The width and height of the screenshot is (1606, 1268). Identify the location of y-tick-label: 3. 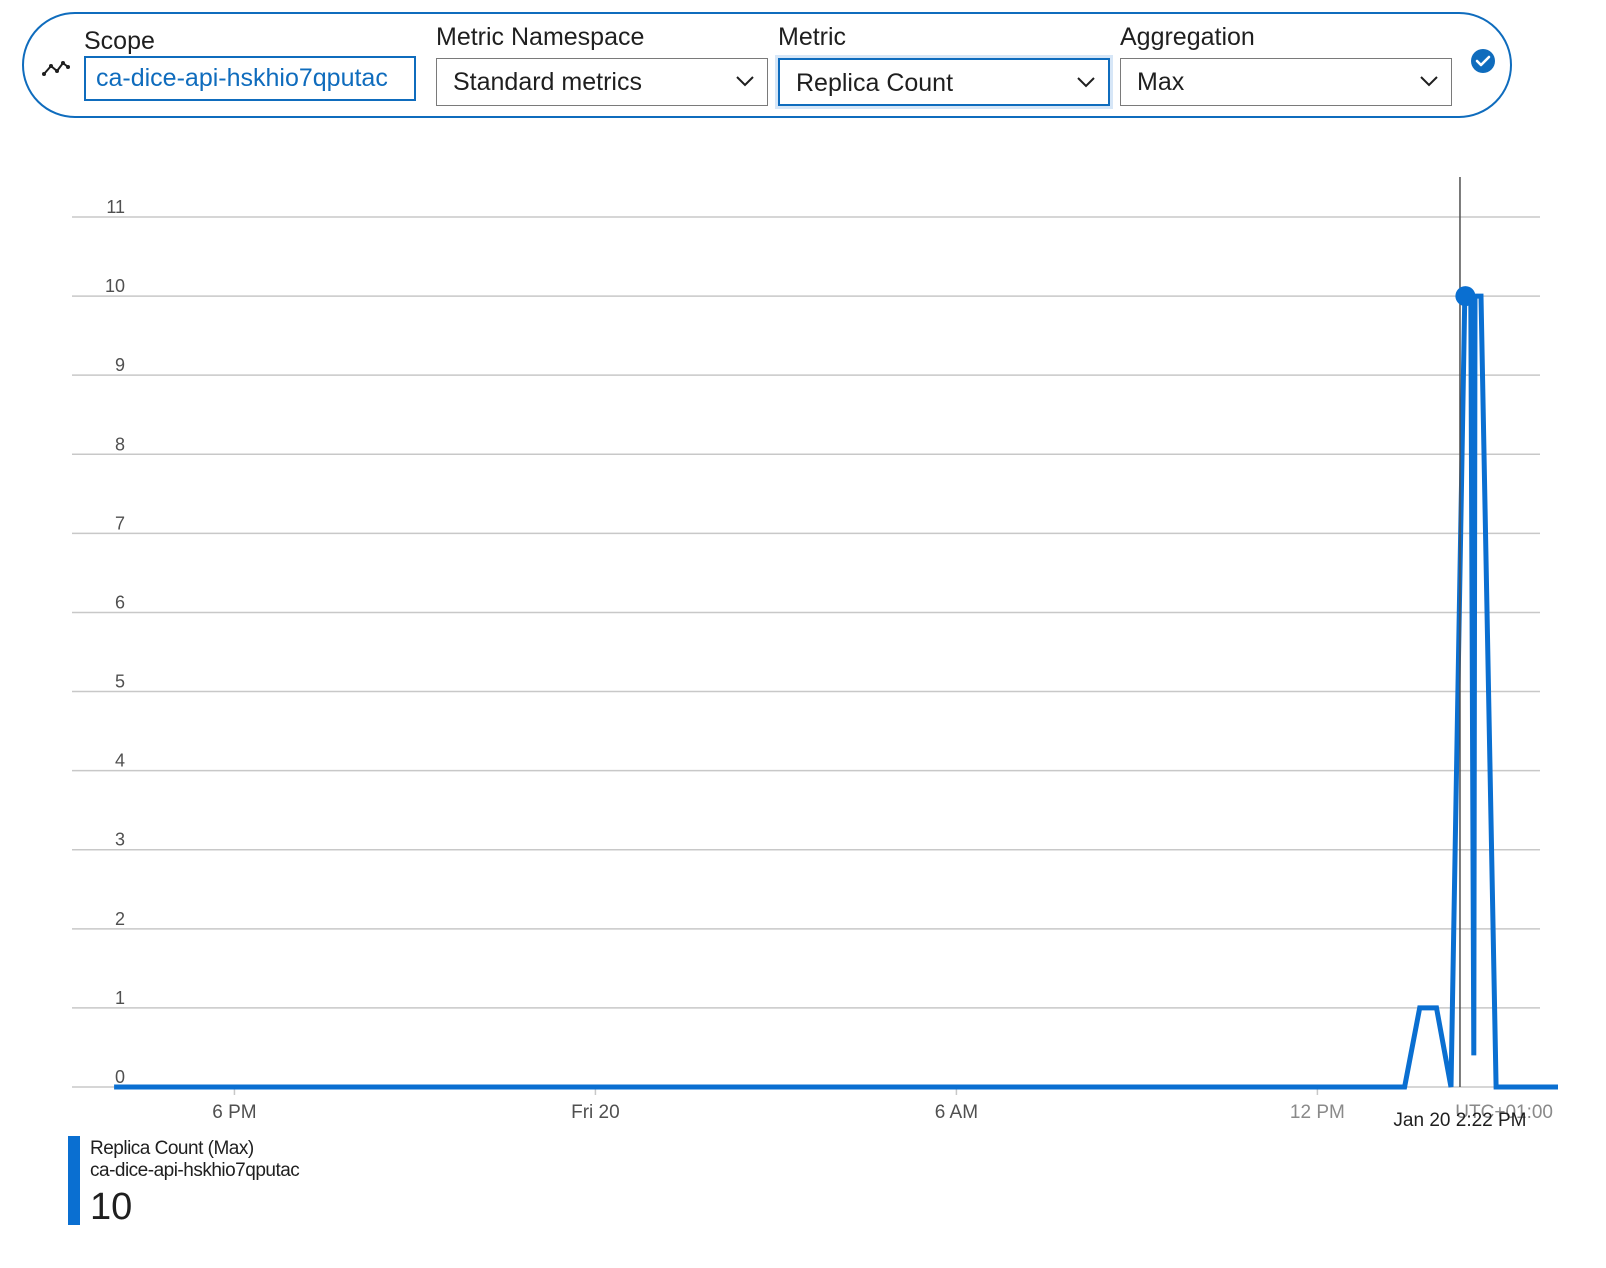
(120, 840).